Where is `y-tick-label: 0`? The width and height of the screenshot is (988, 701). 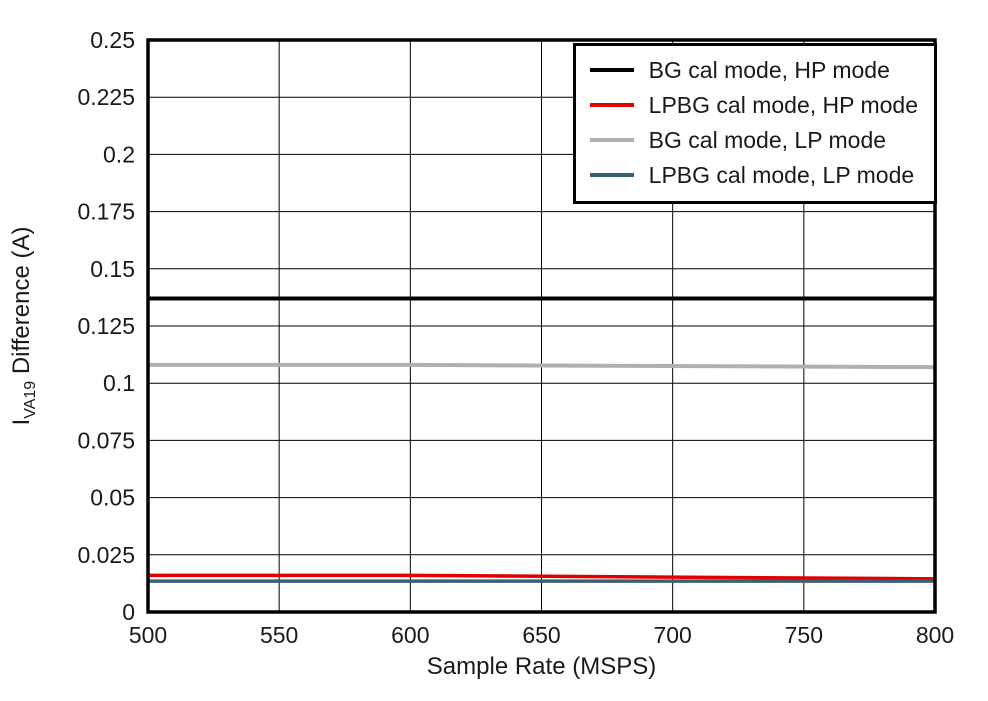
y-tick-label: 0 is located at coordinates (128, 612).